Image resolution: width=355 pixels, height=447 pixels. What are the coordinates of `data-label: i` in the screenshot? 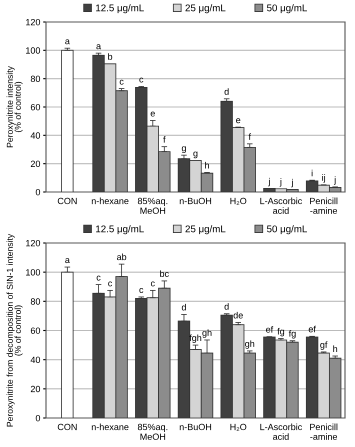 It's located at (312, 173).